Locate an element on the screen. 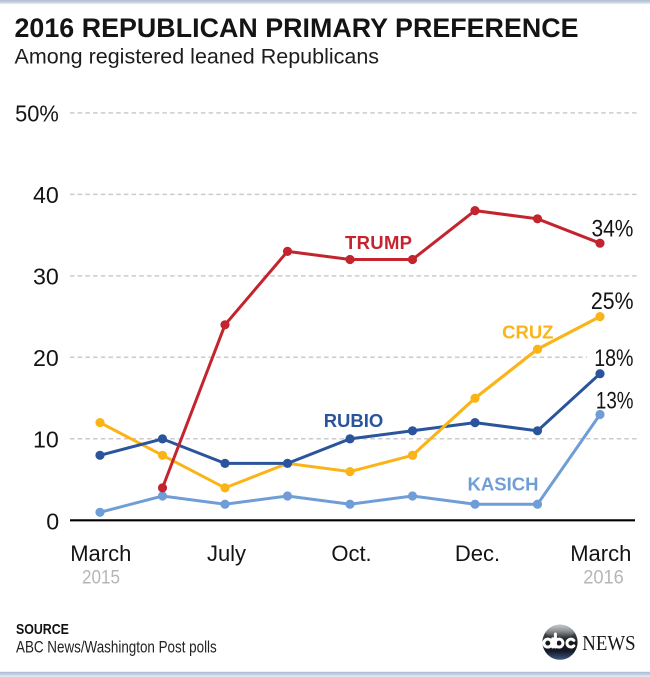 This screenshot has width=650, height=677. svg-text: Dec. is located at coordinates (477, 553).